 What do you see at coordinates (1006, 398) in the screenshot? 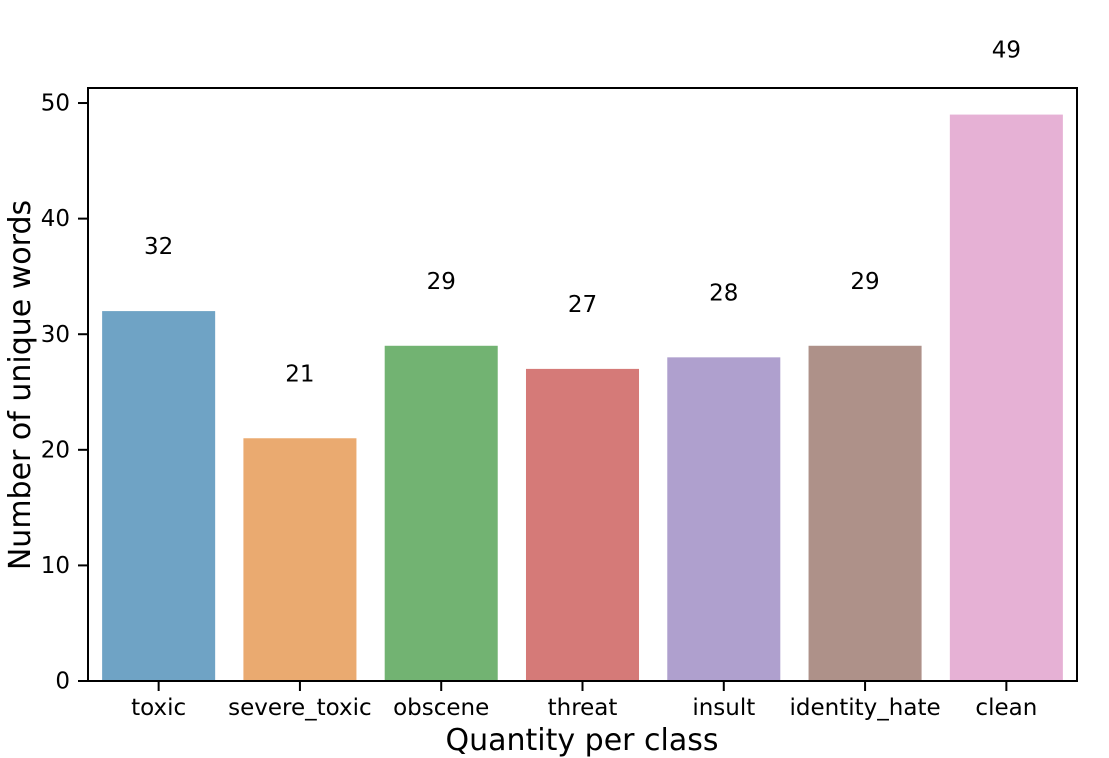
I see `bar-clean` at bounding box center [1006, 398].